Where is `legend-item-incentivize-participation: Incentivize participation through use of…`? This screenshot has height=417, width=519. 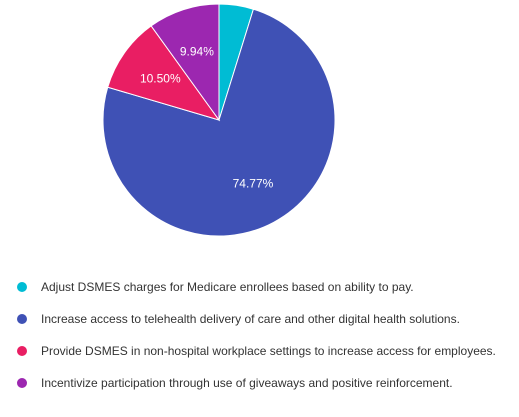
legend-item-incentivize-participation: Incentivize participation through use of… is located at coordinates (256, 383).